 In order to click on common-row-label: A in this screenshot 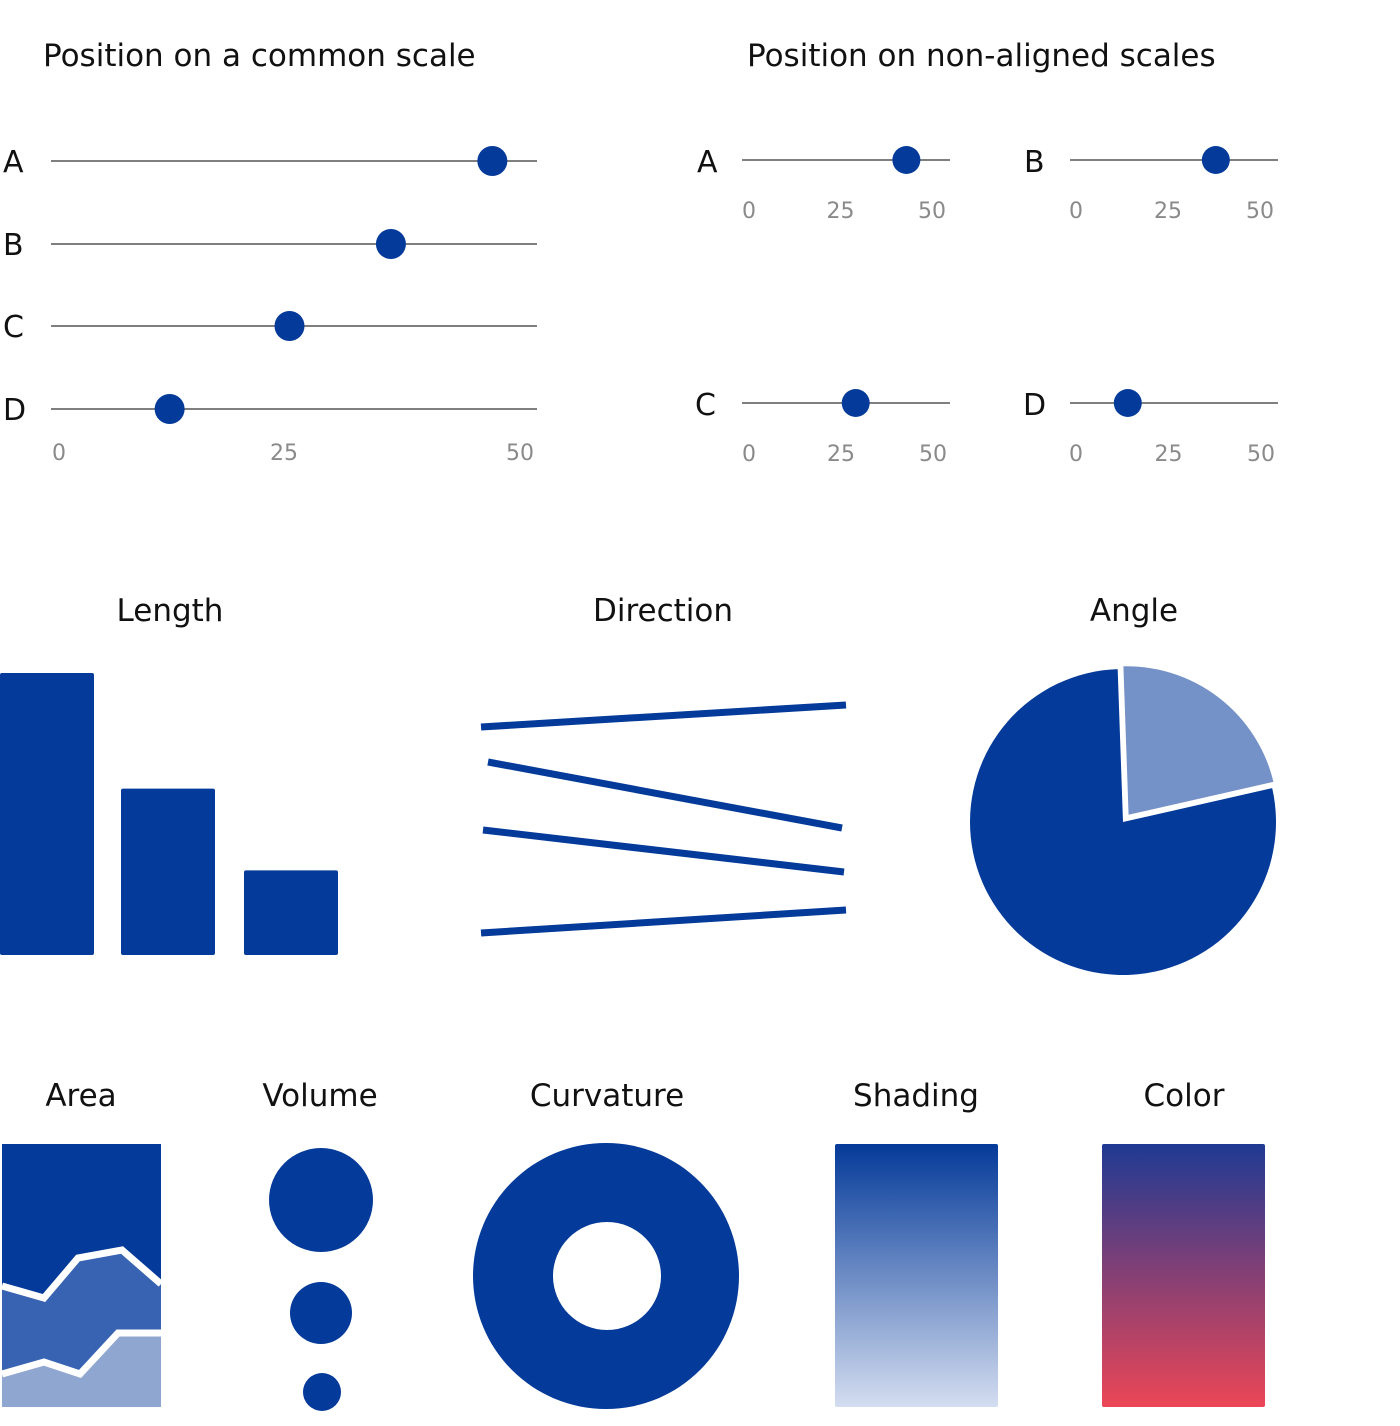, I will do `click(13, 162)`.